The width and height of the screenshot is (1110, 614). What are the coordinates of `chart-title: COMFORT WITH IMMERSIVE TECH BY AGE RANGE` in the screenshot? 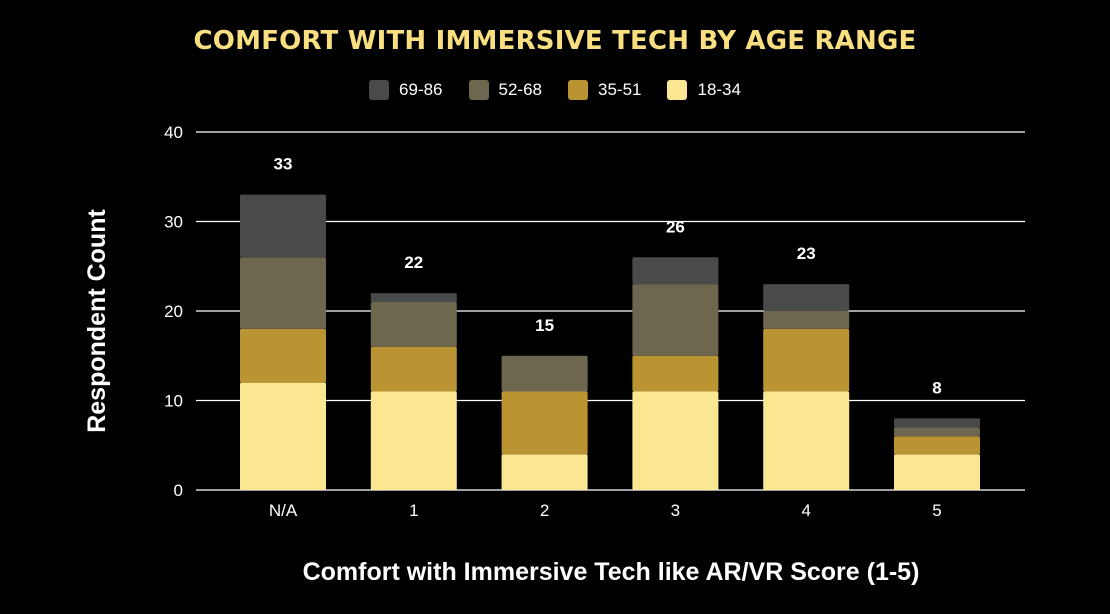 It's located at (555, 41).